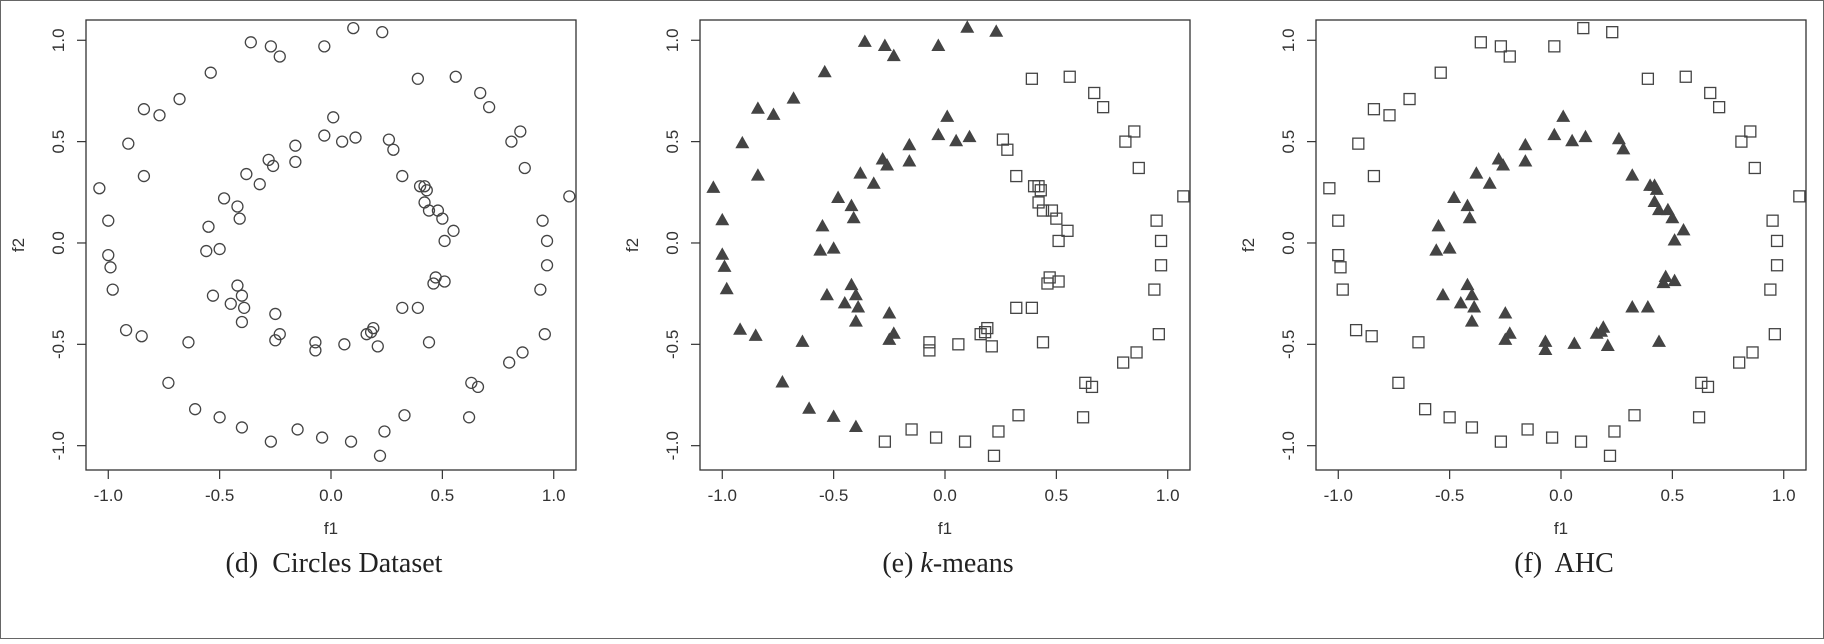 The height and width of the screenshot is (644, 1824). I want to click on caption-e-text: -means, so click(973, 563).